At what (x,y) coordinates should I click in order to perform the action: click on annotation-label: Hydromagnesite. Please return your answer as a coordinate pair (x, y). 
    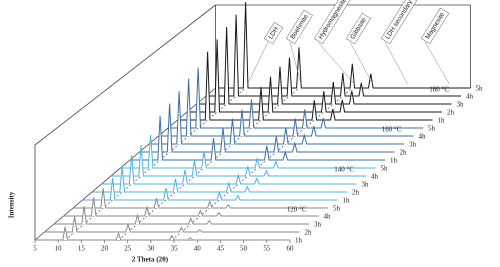
    Looking at the image, I should click on (332, 20).